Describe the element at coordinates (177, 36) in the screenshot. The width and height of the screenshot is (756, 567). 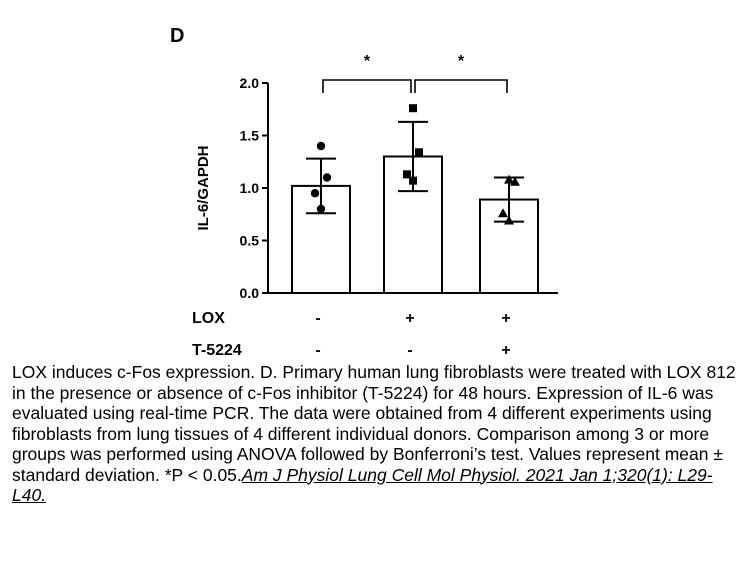
I see `panel-label: D` at that location.